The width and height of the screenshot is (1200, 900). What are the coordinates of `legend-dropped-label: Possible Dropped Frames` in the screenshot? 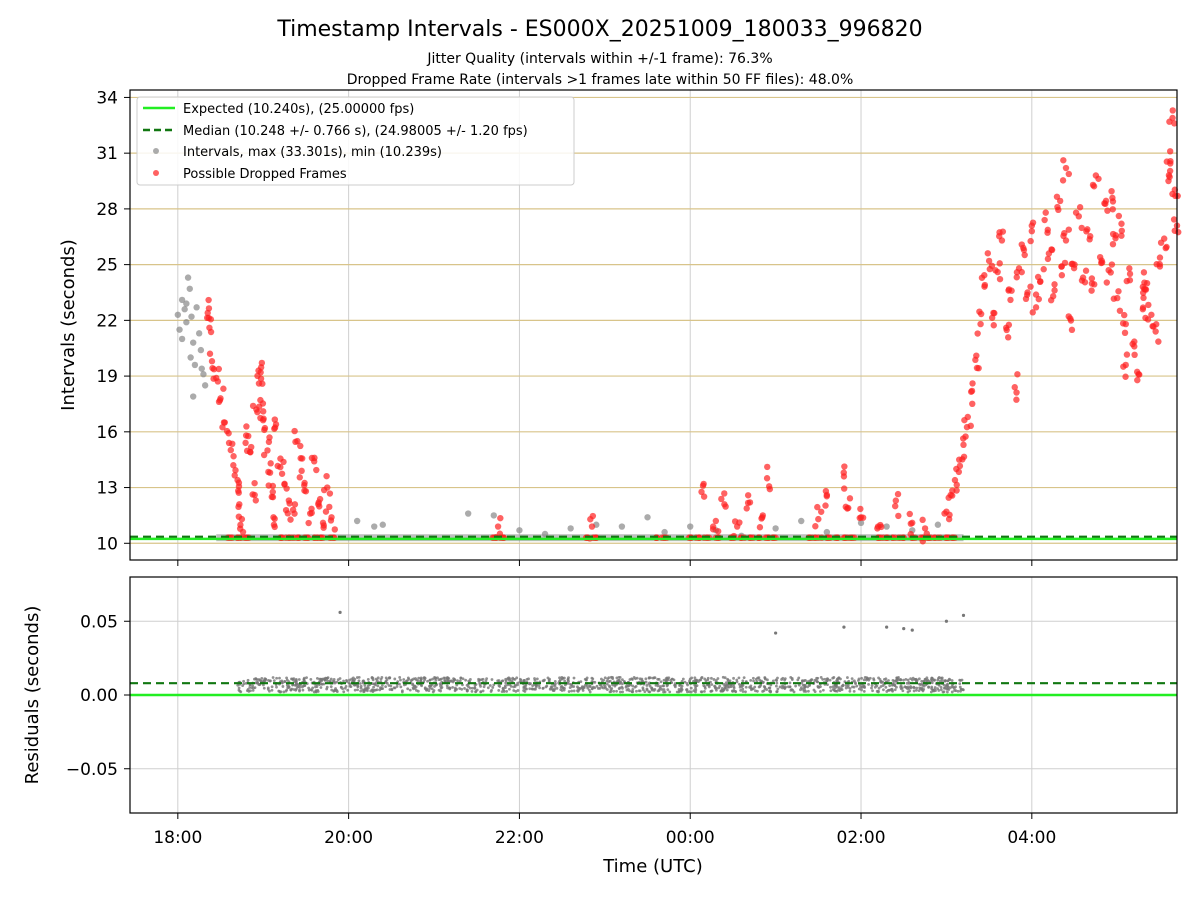 It's located at (265, 174).